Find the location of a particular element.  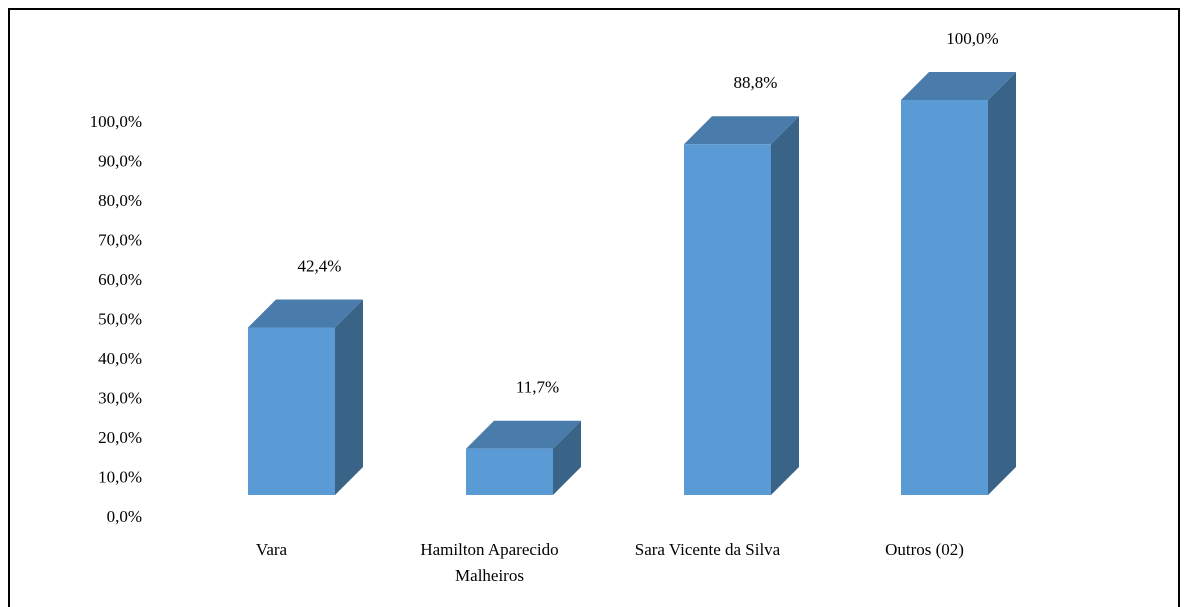

y-tick-label: 60,0% is located at coordinates (120, 279).